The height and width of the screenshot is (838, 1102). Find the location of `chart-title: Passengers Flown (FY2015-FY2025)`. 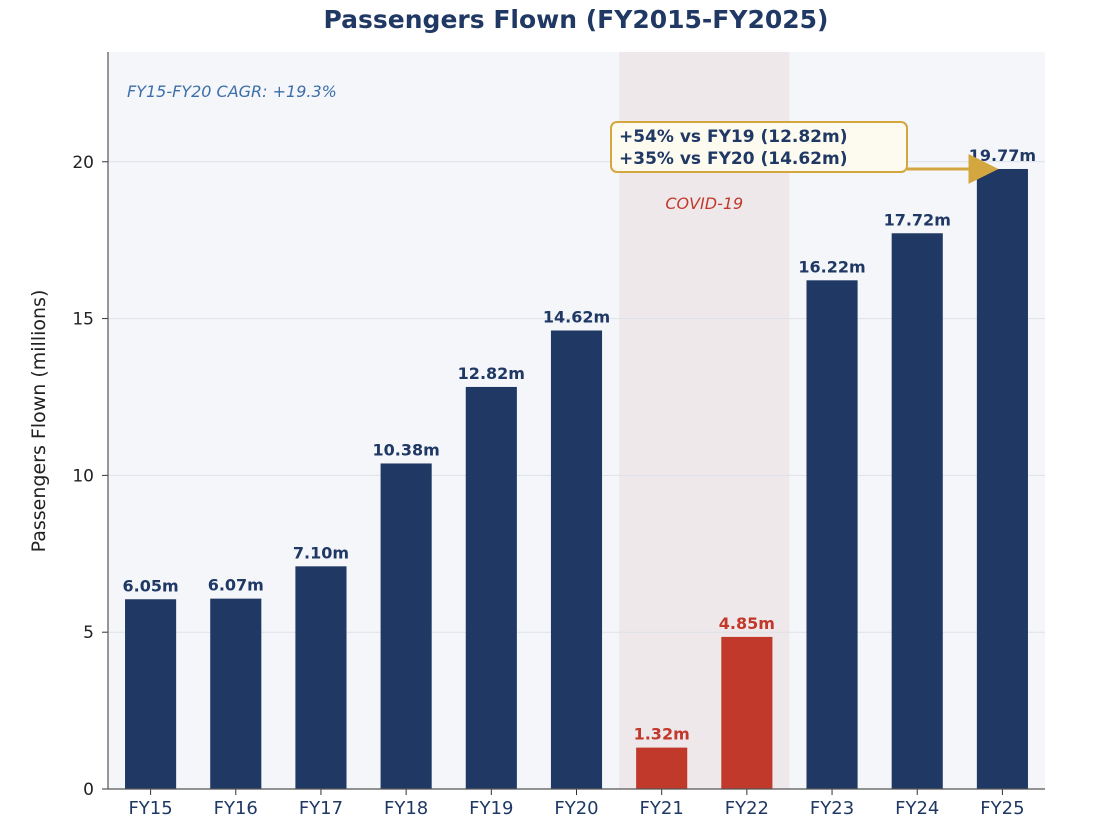

chart-title: Passengers Flown (FY2015-FY2025) is located at coordinates (576, 19).